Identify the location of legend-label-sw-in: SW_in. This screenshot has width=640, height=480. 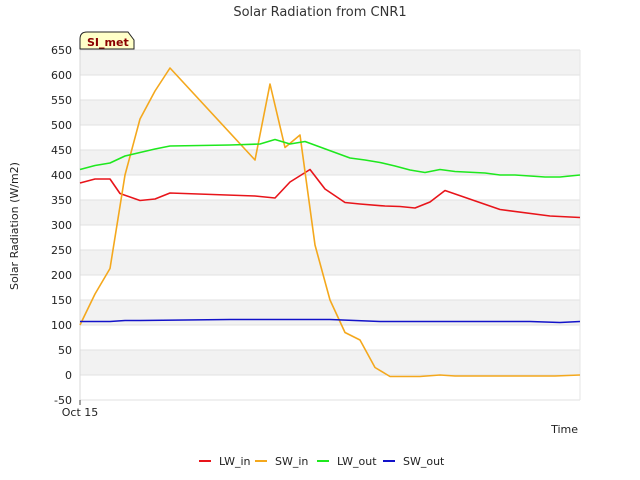
(291, 461).